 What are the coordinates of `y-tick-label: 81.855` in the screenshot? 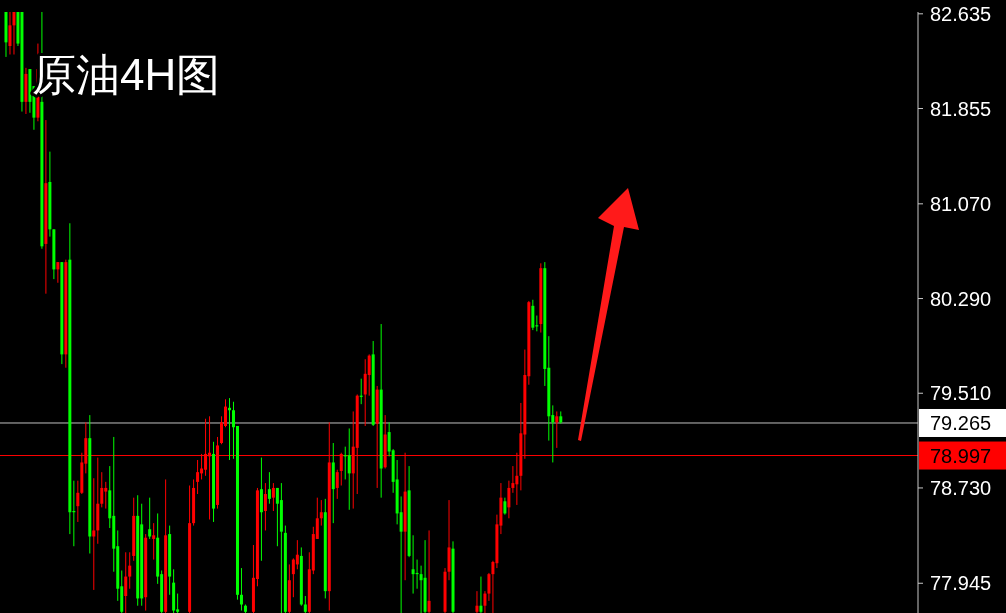 It's located at (961, 108).